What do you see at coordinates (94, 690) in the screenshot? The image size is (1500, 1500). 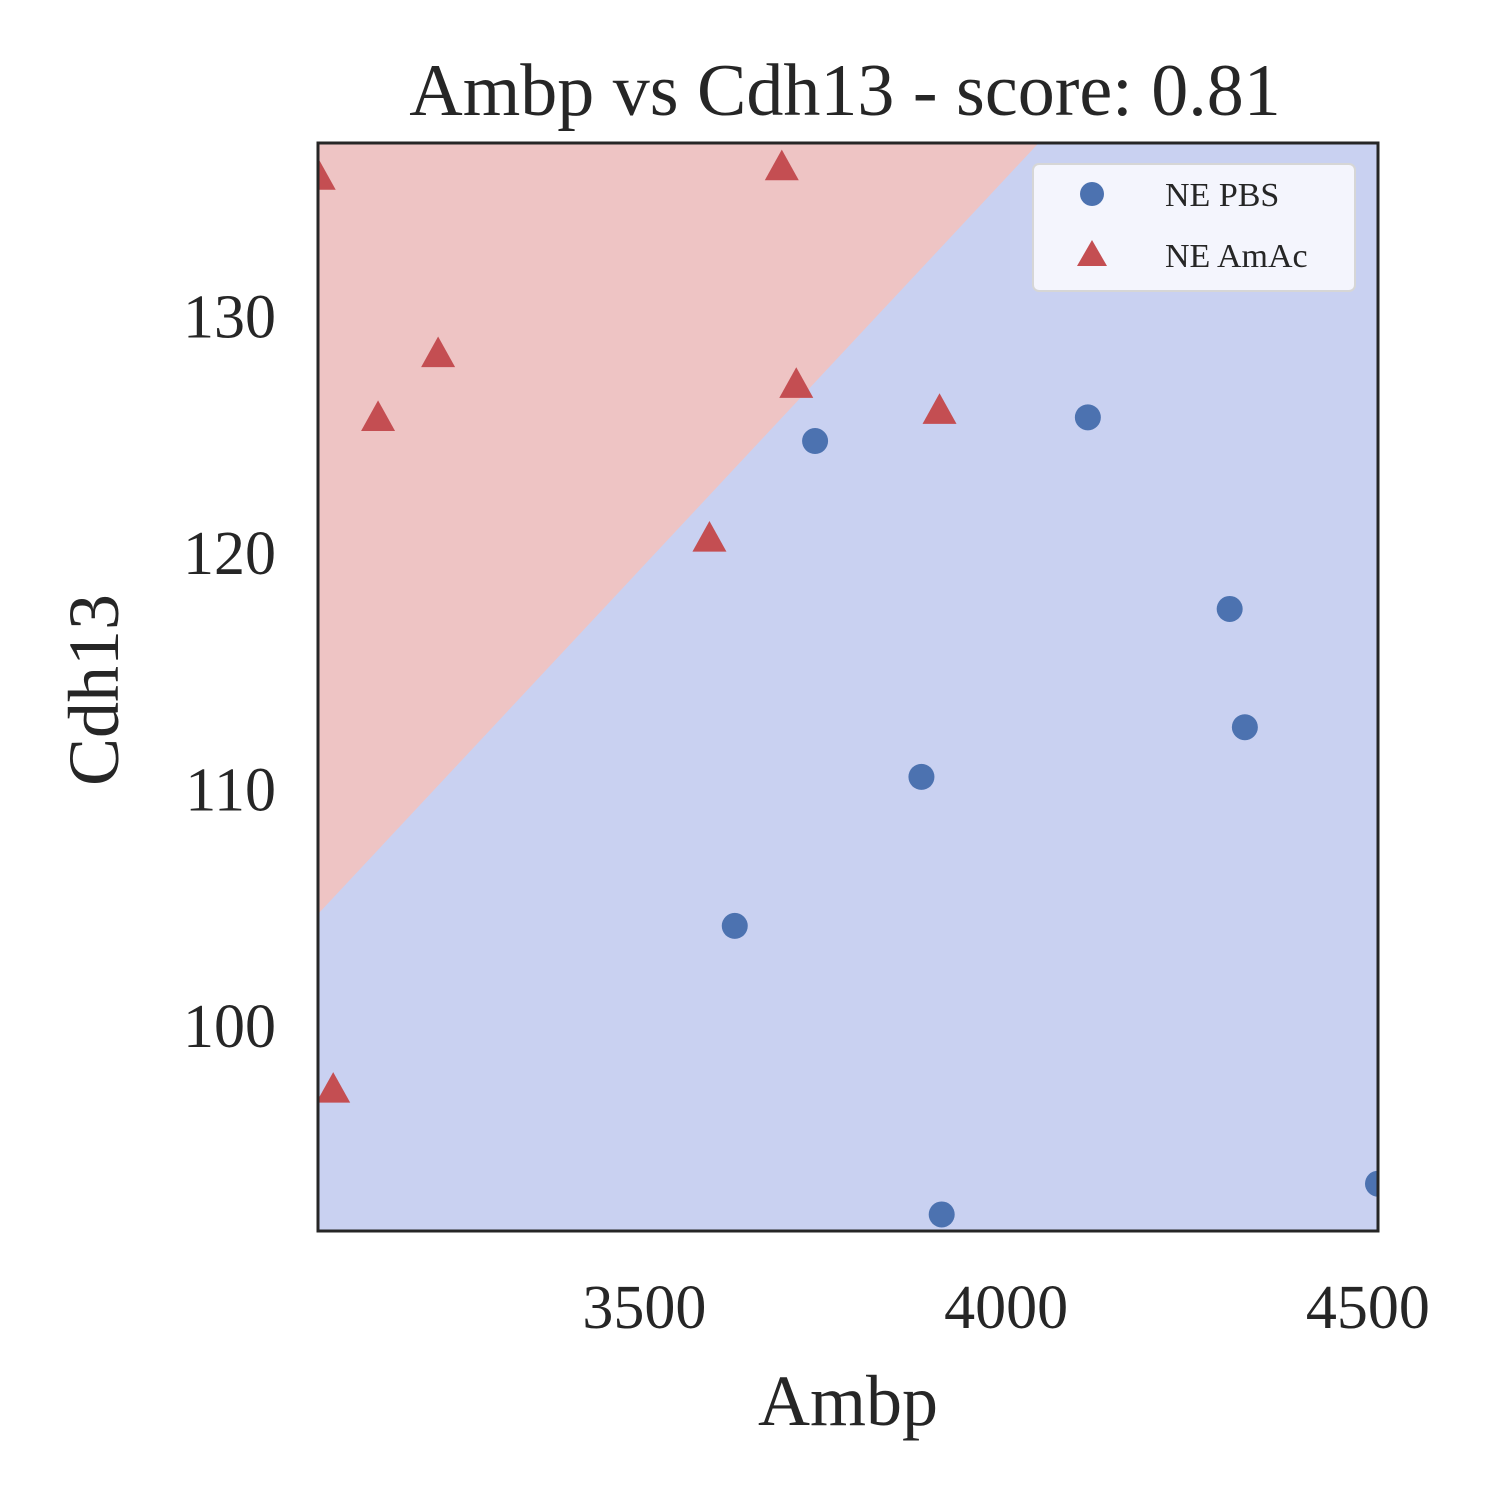 I see `y-axis-label: Cdh13` at bounding box center [94, 690].